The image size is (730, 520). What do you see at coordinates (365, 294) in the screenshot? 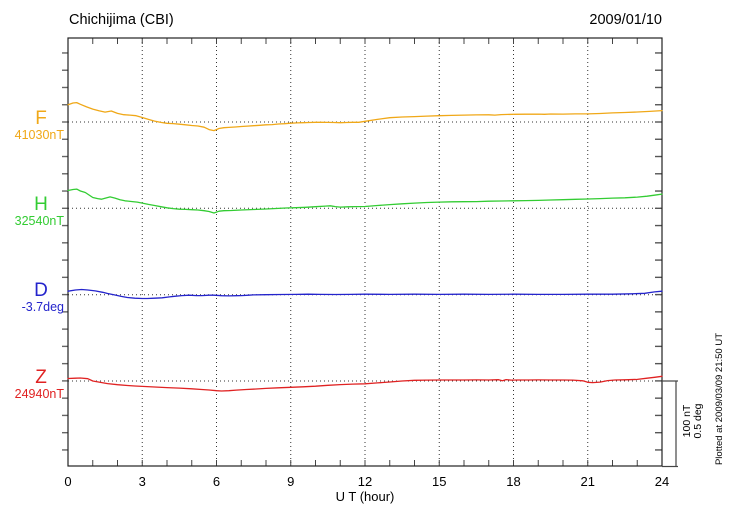
I see `trace-D` at bounding box center [365, 294].